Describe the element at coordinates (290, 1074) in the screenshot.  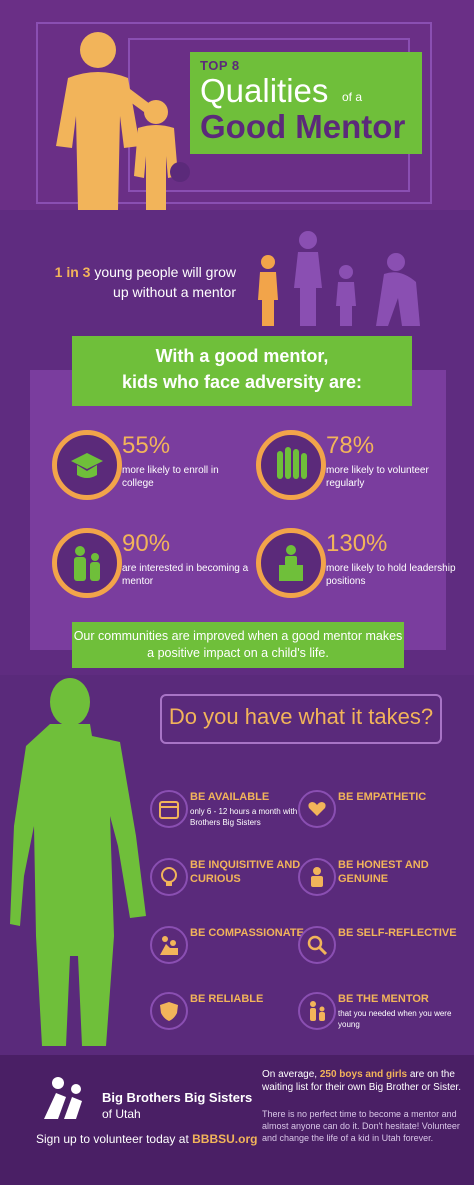
I see `waiting-prefix: On average,` at that location.